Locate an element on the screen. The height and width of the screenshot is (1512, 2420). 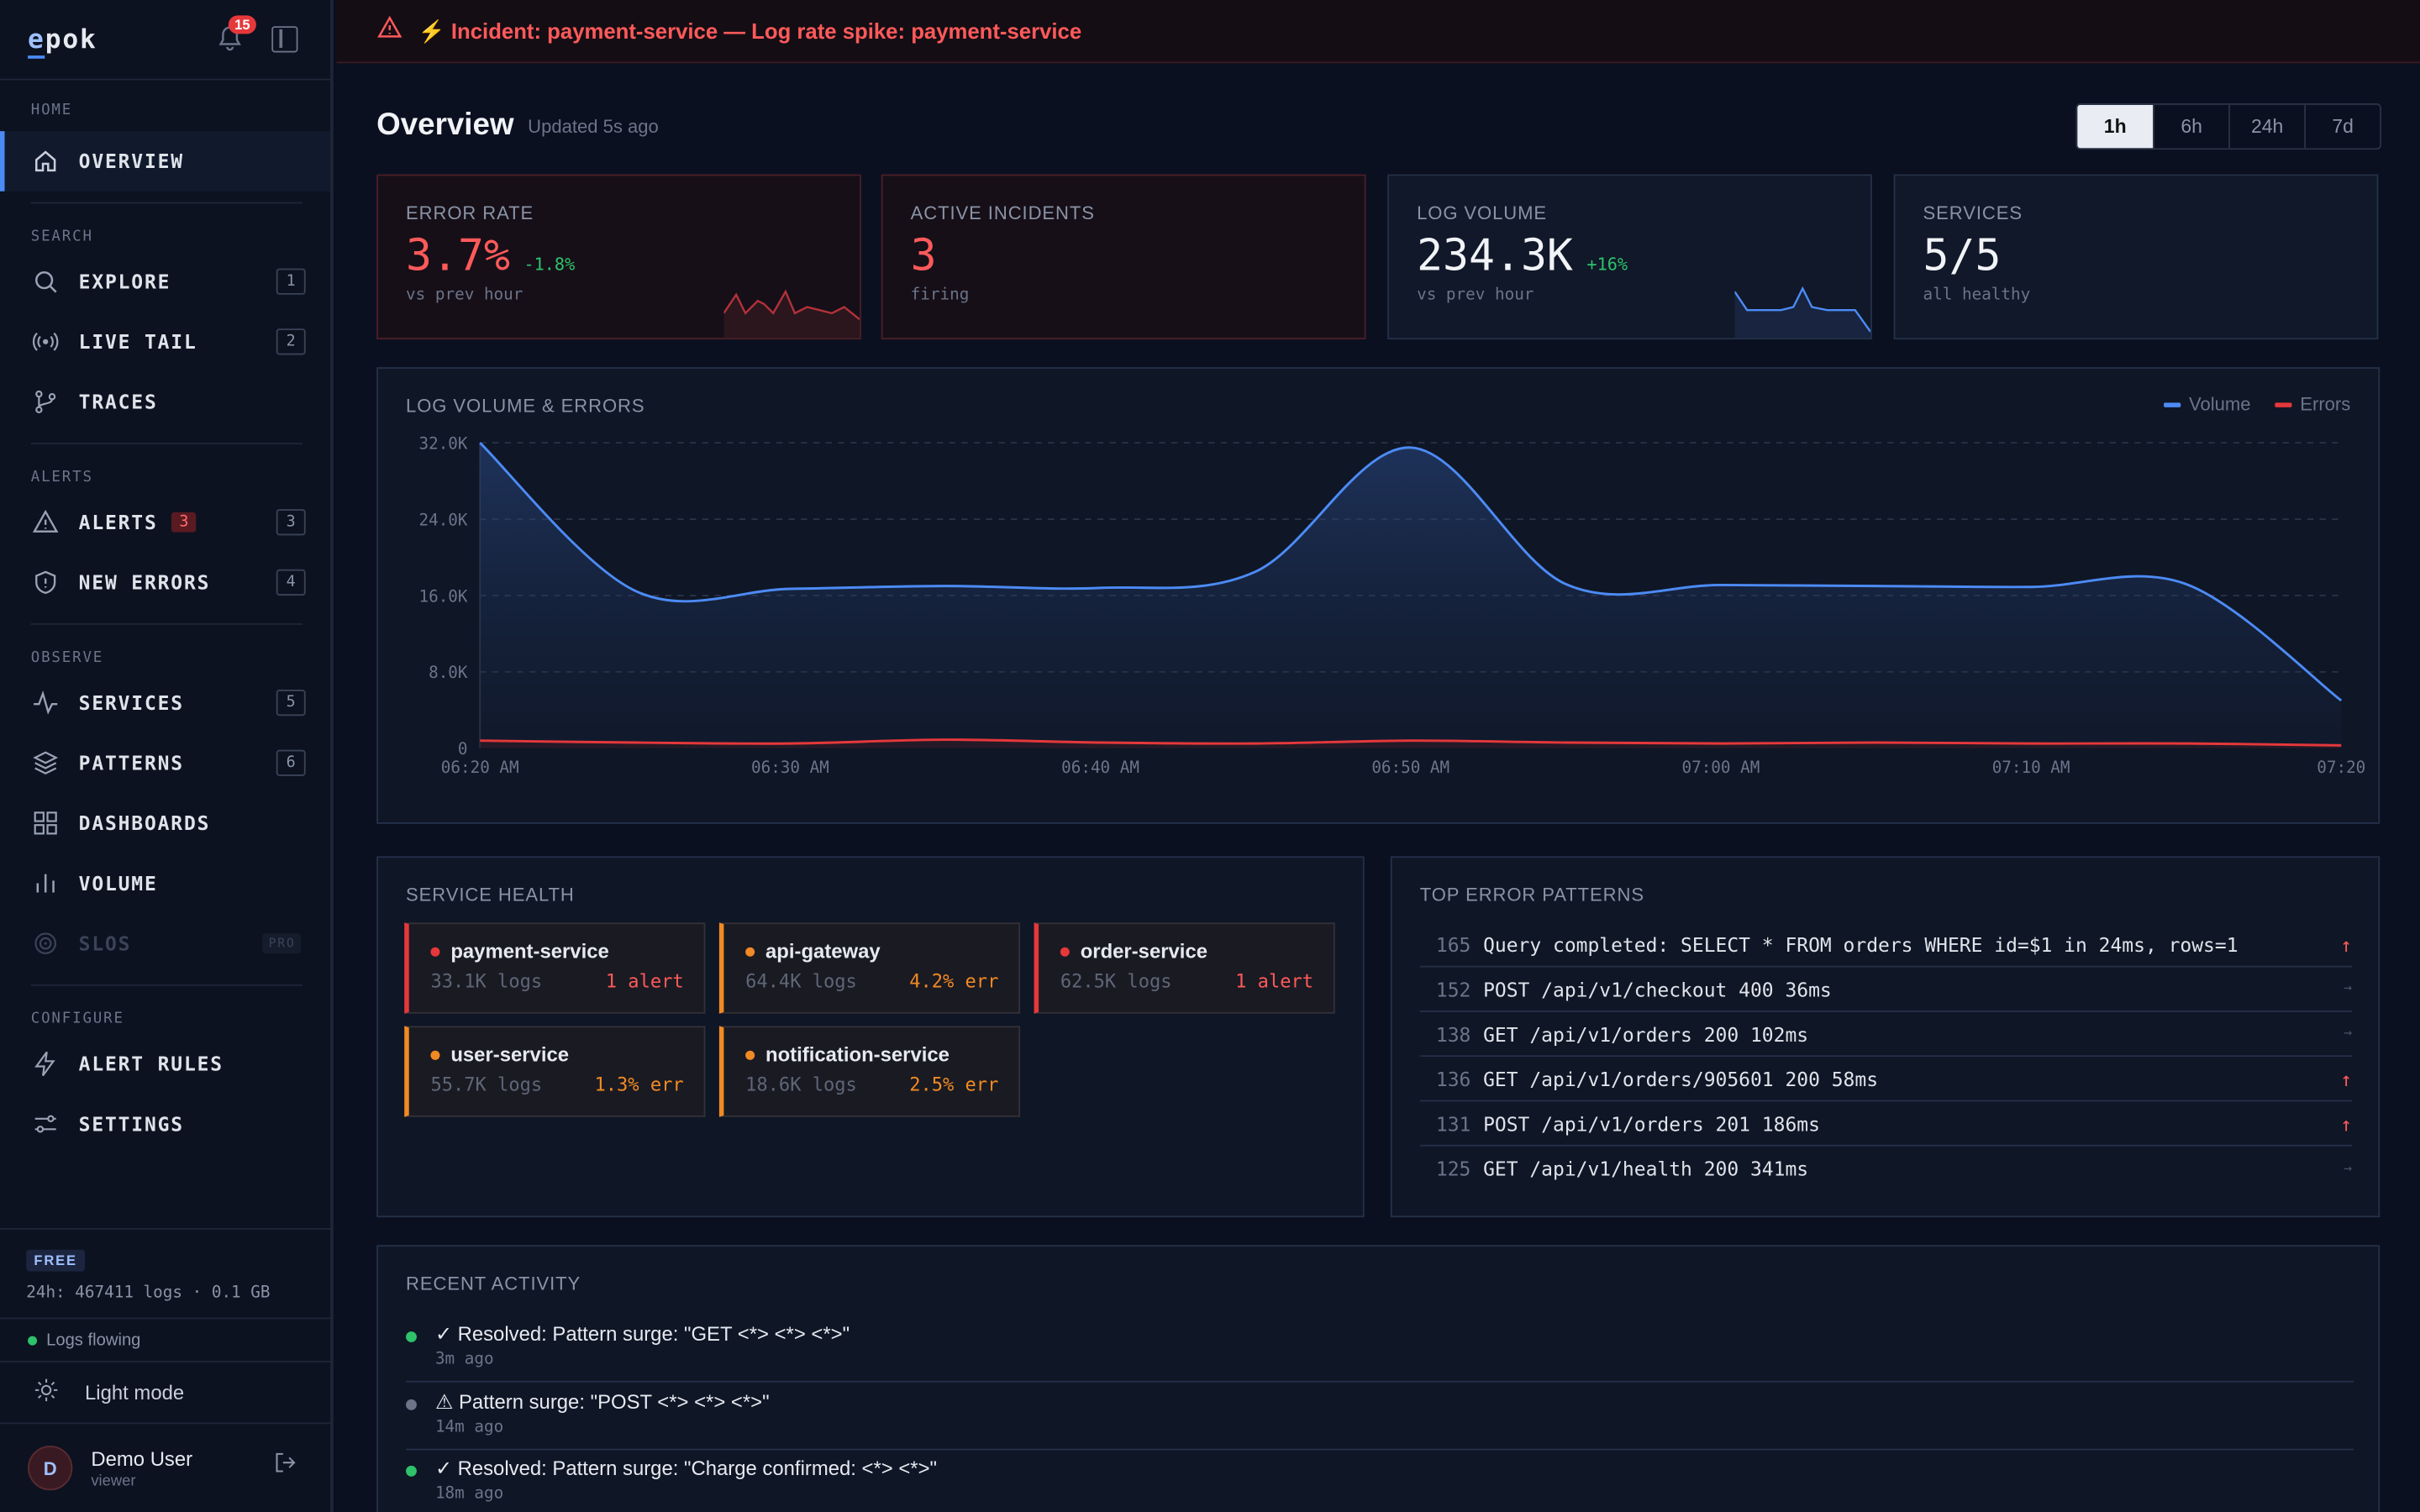
section-label-configure: CONFIGURE is located at coordinates (77, 1019).